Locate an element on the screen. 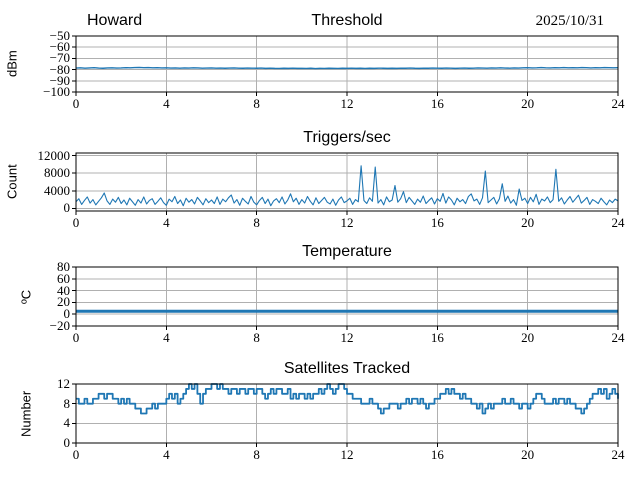  data-series-triggers is located at coordinates (347, 186).